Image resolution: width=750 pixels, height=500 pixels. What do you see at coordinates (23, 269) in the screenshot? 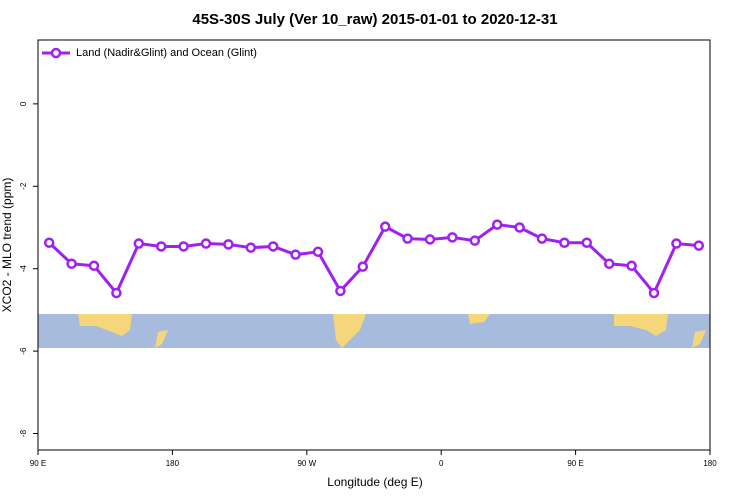
I see `y-tick-label: -4` at bounding box center [23, 269].